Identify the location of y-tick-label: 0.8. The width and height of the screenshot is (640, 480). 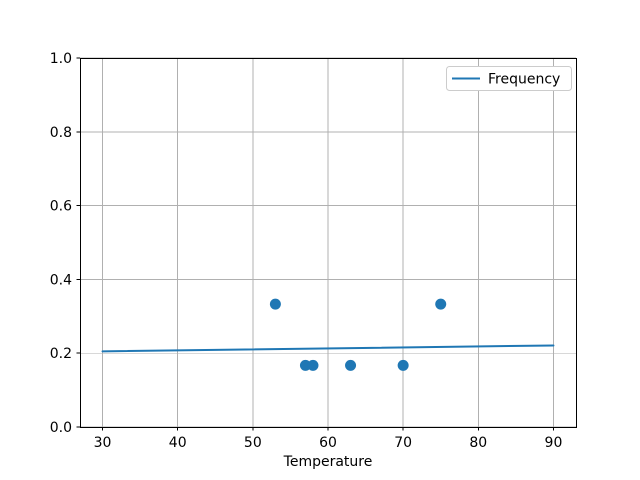
(61, 133).